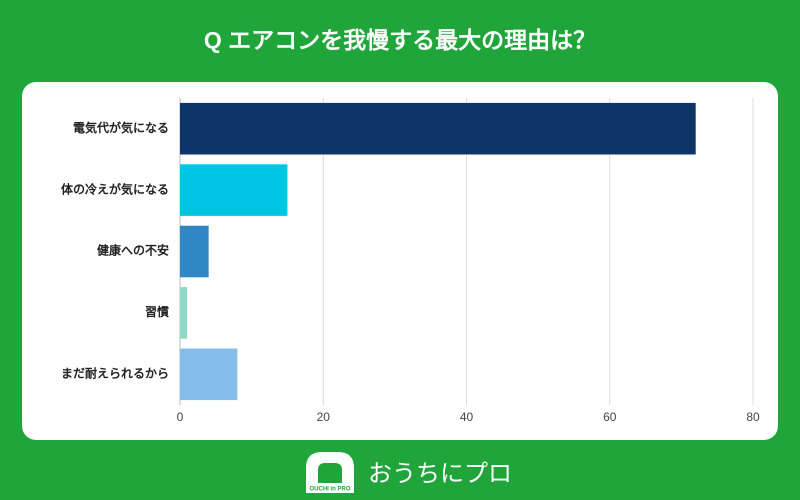  I want to click on logo-mark: OUCHI in PRO, so click(329, 490).